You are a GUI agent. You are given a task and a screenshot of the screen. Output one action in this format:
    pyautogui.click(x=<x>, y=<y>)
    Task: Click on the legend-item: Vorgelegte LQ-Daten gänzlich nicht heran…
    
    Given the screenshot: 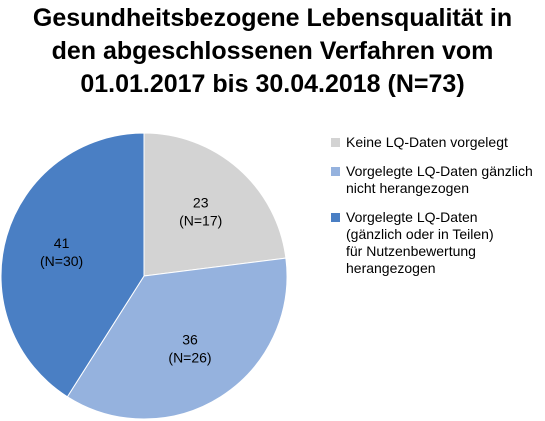 What is the action you would take?
    pyautogui.click(x=433, y=180)
    